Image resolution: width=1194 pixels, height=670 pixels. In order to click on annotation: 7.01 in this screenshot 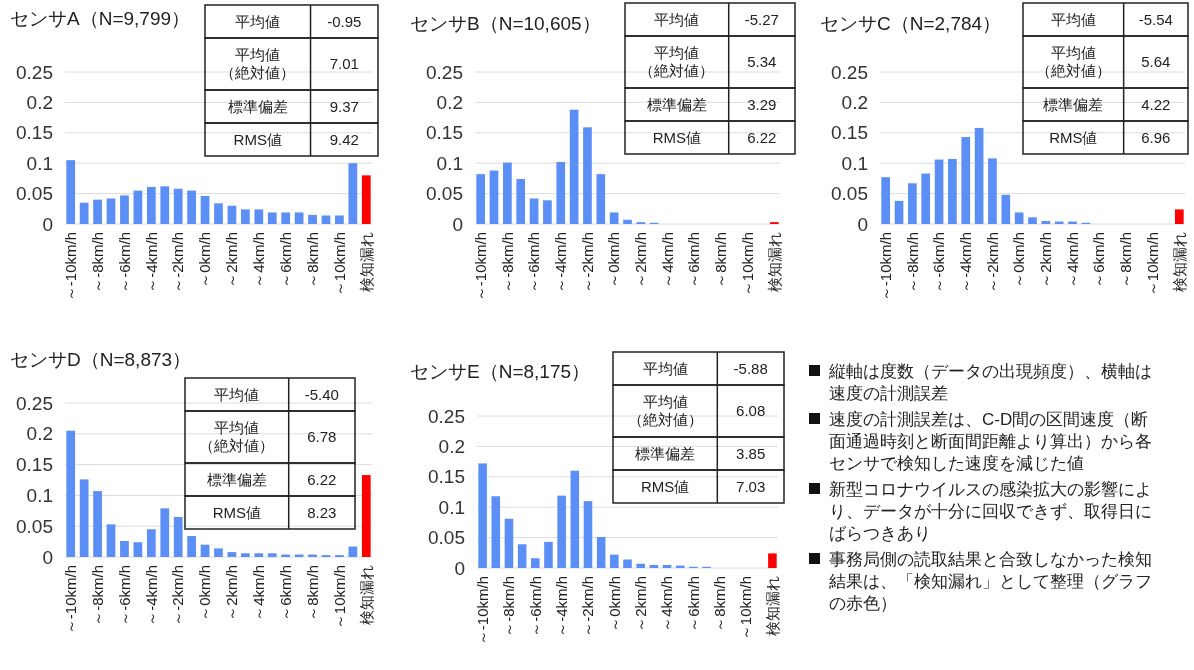, I will do `click(344, 64)`.